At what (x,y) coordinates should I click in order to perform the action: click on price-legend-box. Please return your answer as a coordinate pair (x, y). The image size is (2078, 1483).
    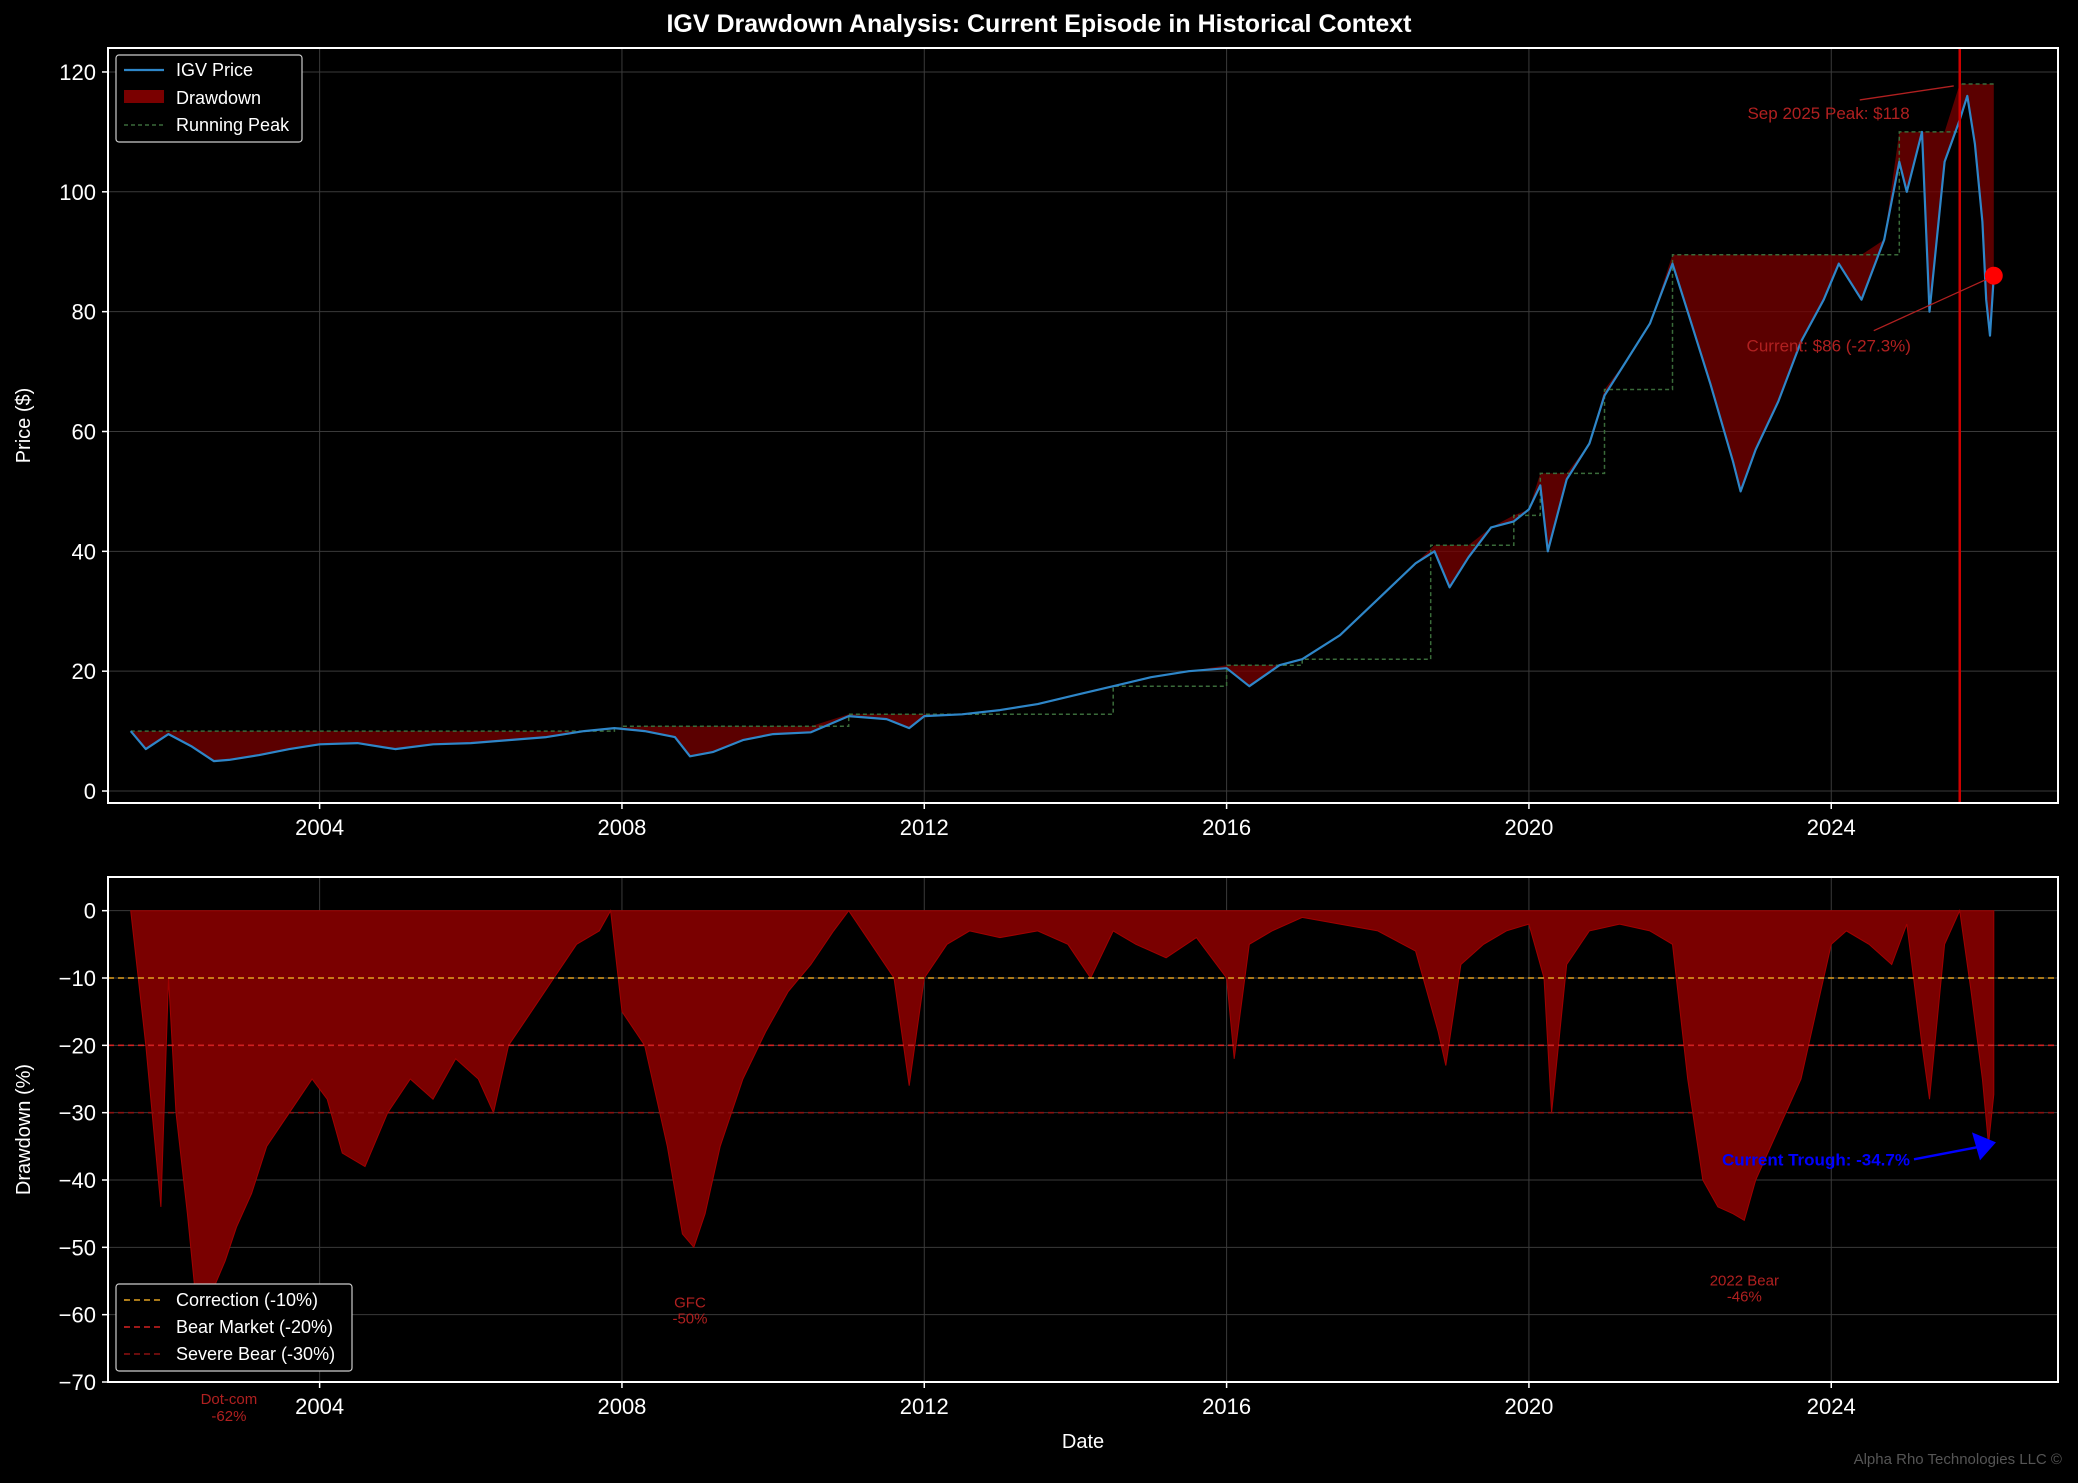
    Looking at the image, I should click on (209, 98).